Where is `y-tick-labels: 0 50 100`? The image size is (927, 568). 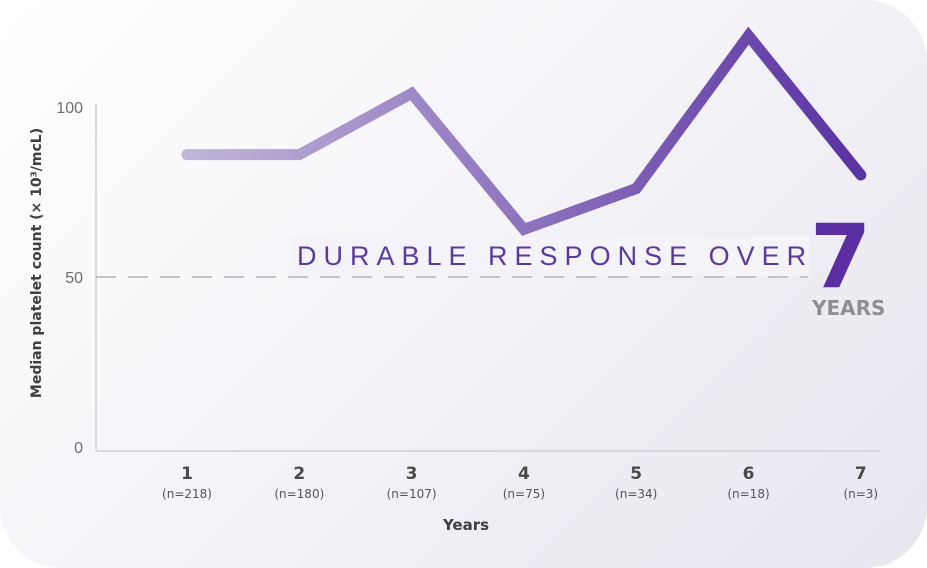
y-tick-labels: 0 50 100 is located at coordinates (69, 278).